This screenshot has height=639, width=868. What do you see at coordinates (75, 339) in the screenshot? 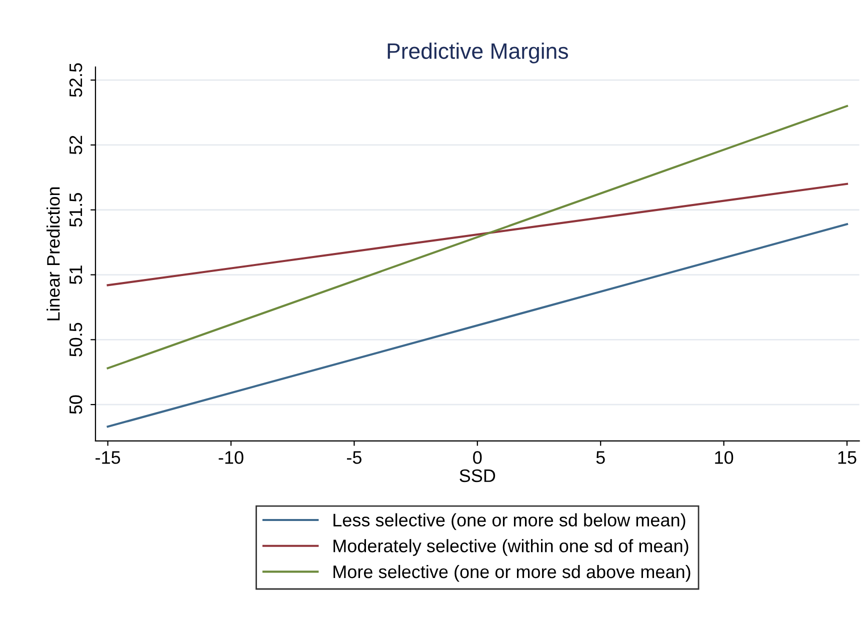
I see `y-tick-label: 50.5` at bounding box center [75, 339].